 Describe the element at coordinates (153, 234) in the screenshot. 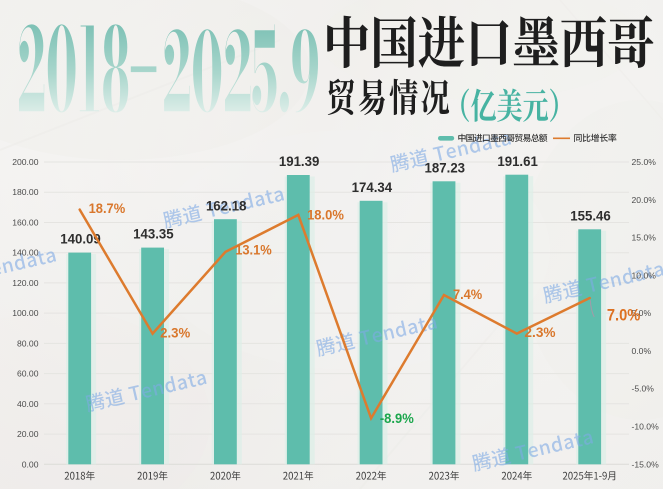

I see `svg-text: 143.35` at that location.